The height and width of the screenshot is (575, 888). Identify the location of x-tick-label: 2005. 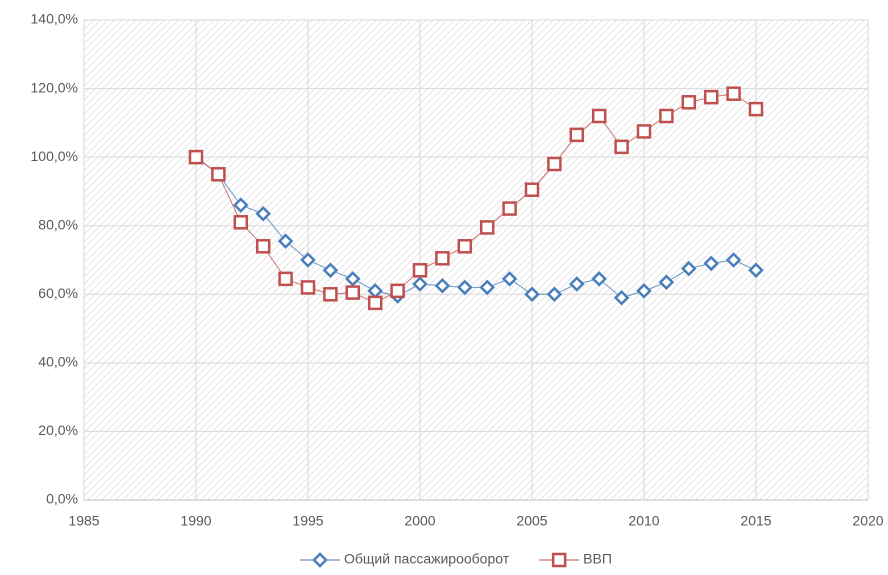
(531, 521).